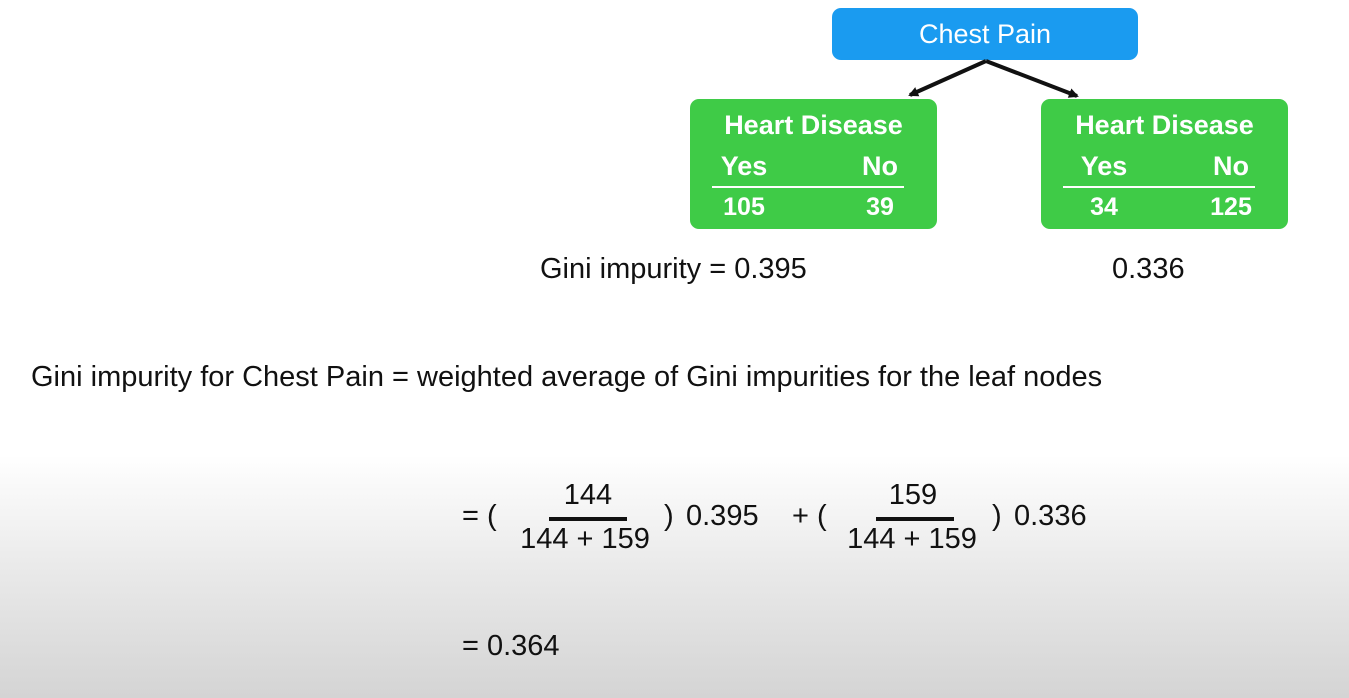  What do you see at coordinates (722, 516) in the screenshot?
I see `formula-value1: 0.395` at bounding box center [722, 516].